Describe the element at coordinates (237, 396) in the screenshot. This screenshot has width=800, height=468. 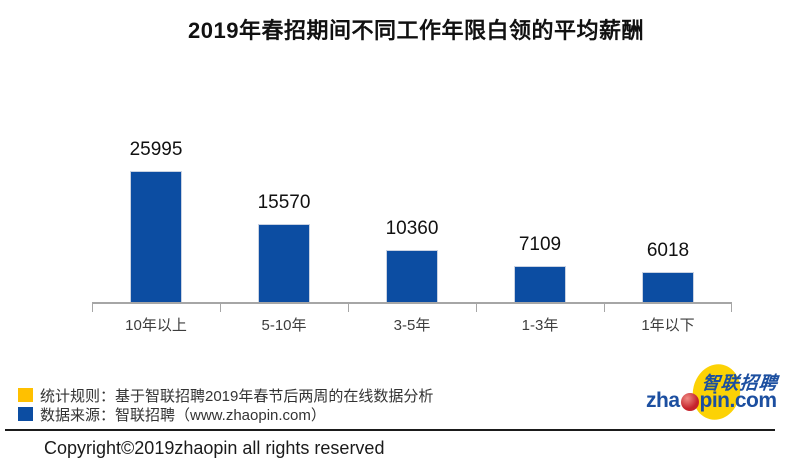
I see `legend-text: 统计规则：基于智联招聘2019年春节后两周的在线数据分析` at that location.